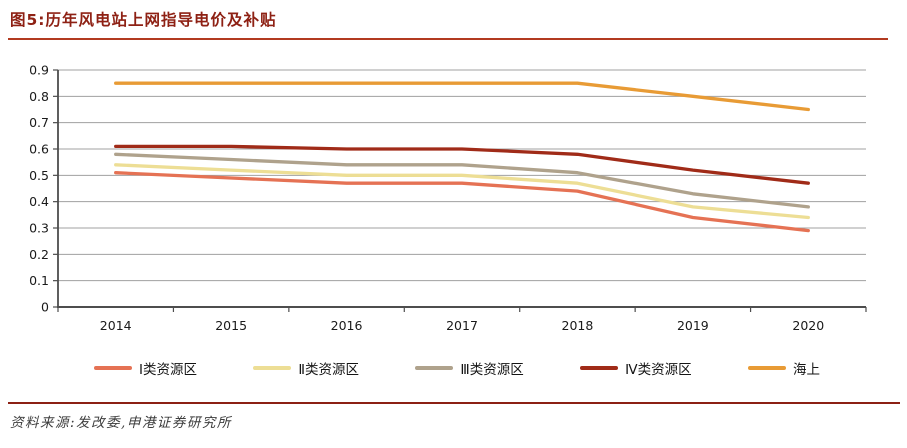  Describe the element at coordinates (578, 325) in the screenshot. I see `x-tick-label: 2018` at that location.